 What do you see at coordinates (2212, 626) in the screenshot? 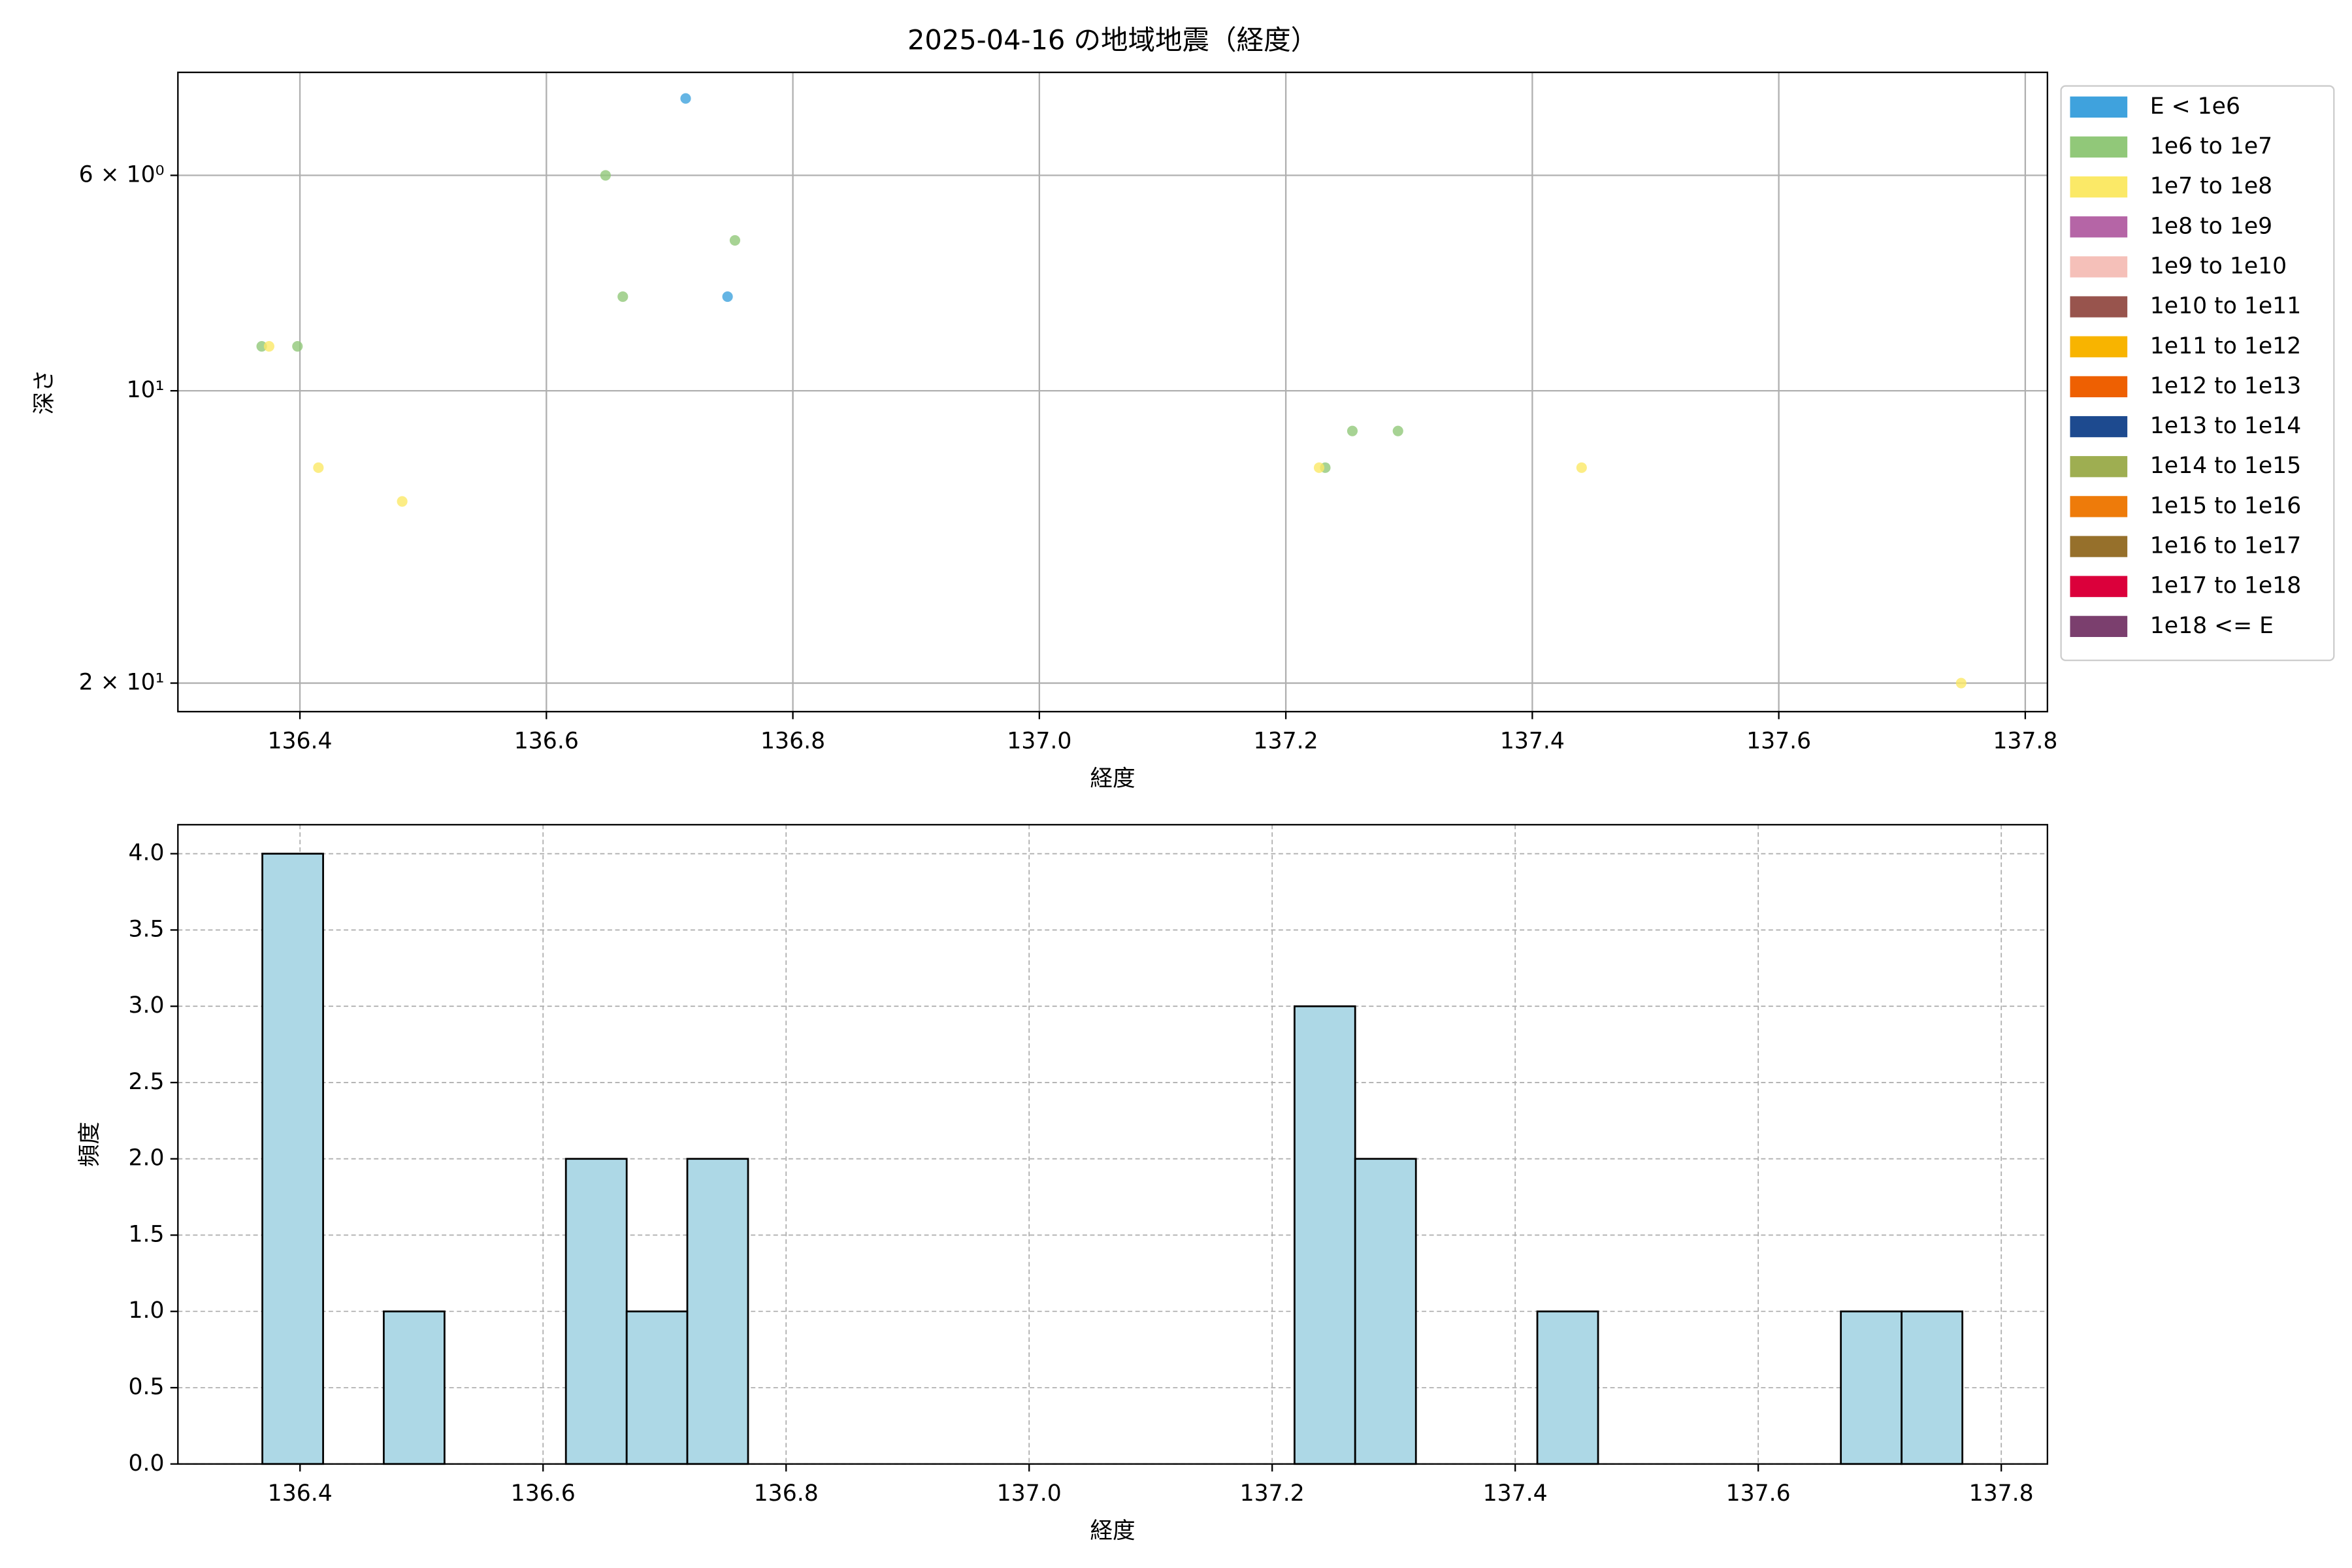
I see `legend-label: 1e18 <= E` at bounding box center [2212, 626].